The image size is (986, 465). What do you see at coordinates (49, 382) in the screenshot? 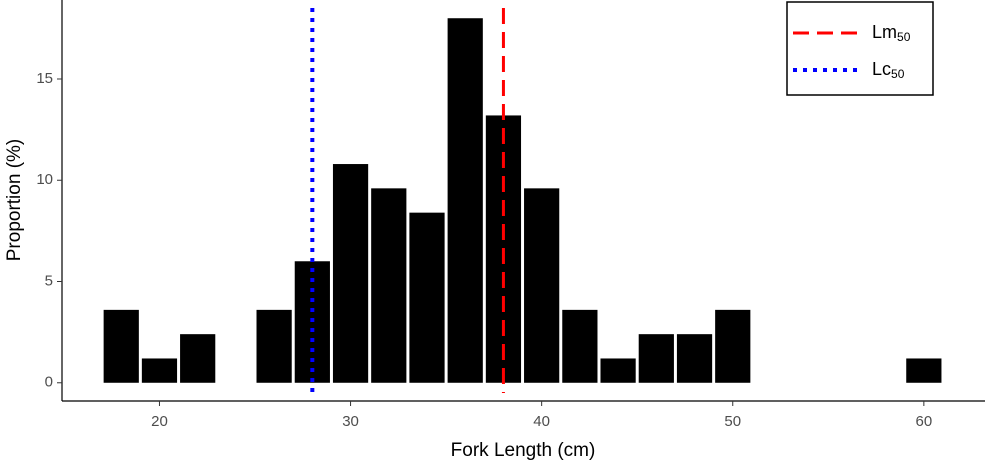
I see `y-tick-label: 0` at bounding box center [49, 382].